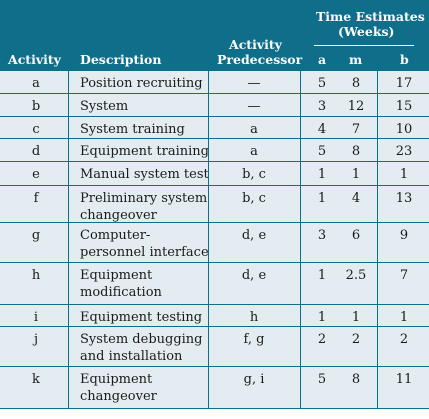 The width and height of the screenshot is (429, 419). Describe the element at coordinates (36, 317) in the screenshot. I see `activity-cell: i` at that location.